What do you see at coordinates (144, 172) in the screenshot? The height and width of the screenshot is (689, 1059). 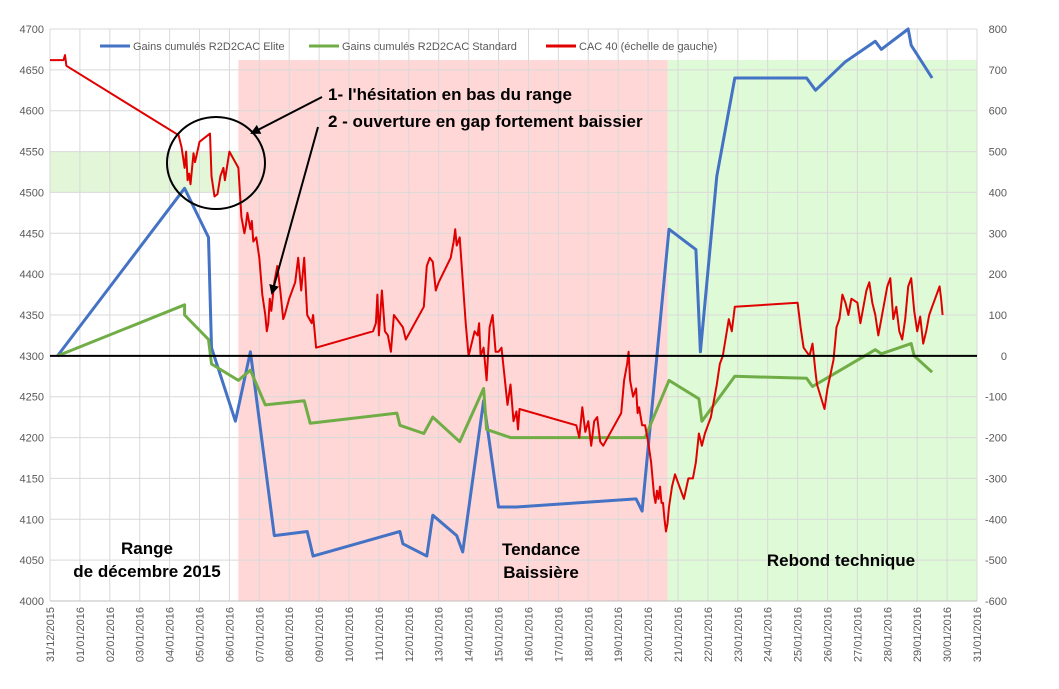 I see `zone-range` at bounding box center [144, 172].